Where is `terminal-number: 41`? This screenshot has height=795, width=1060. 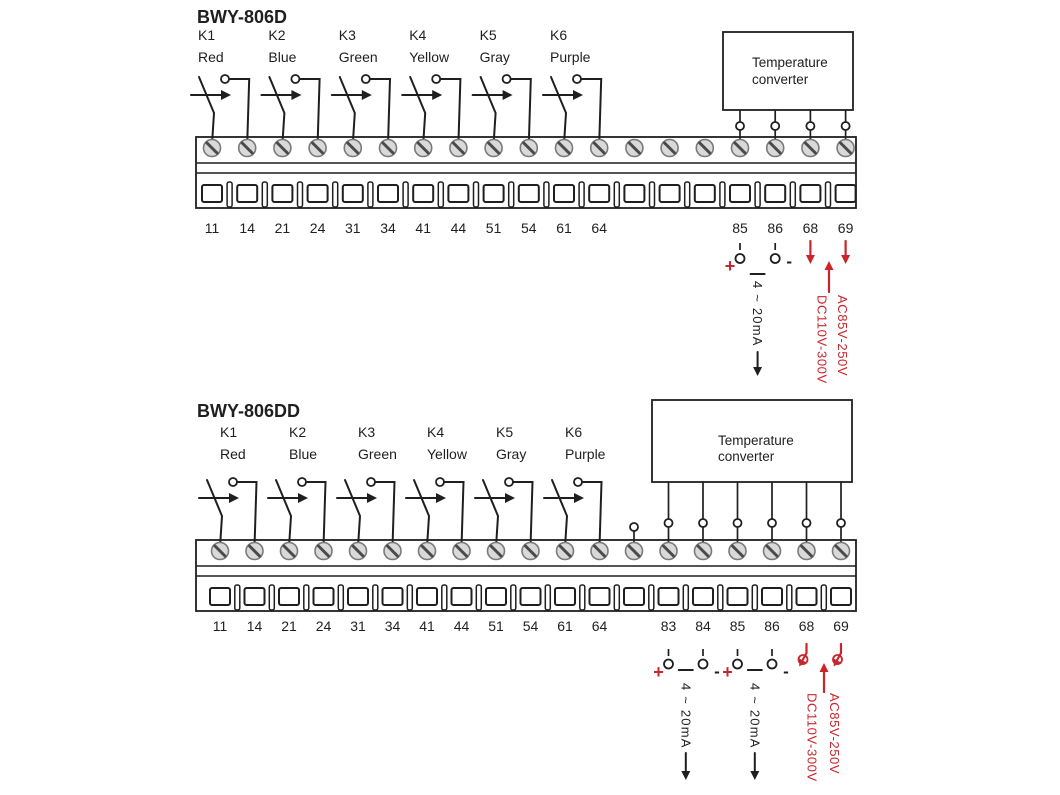
terminal-number: 41 is located at coordinates (427, 626).